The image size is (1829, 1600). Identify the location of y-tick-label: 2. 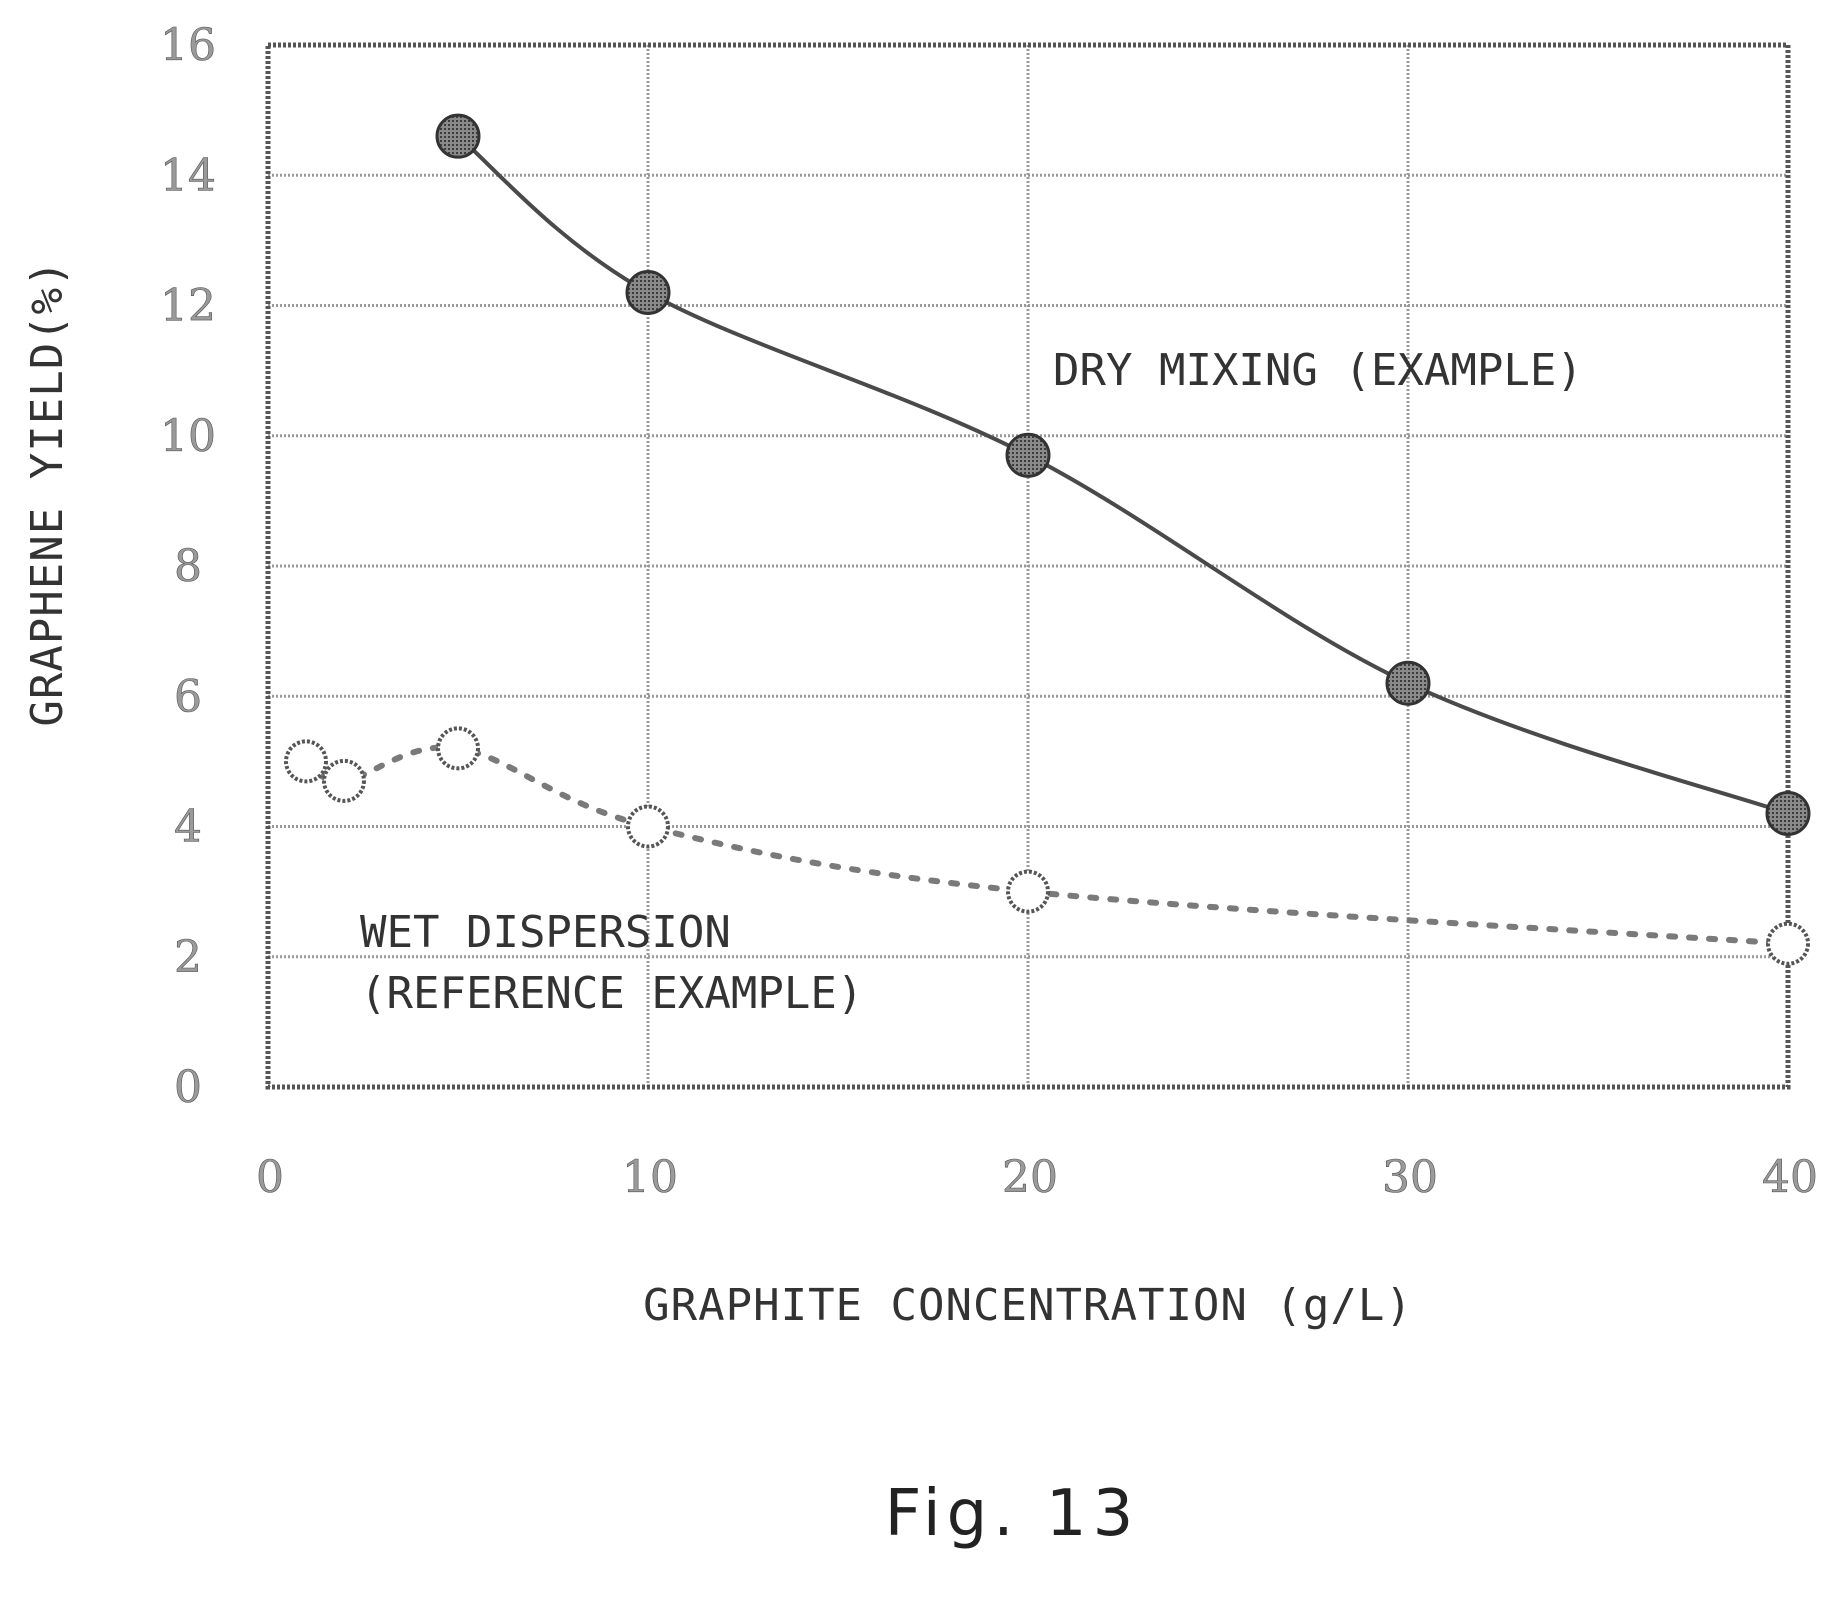
(188, 957).